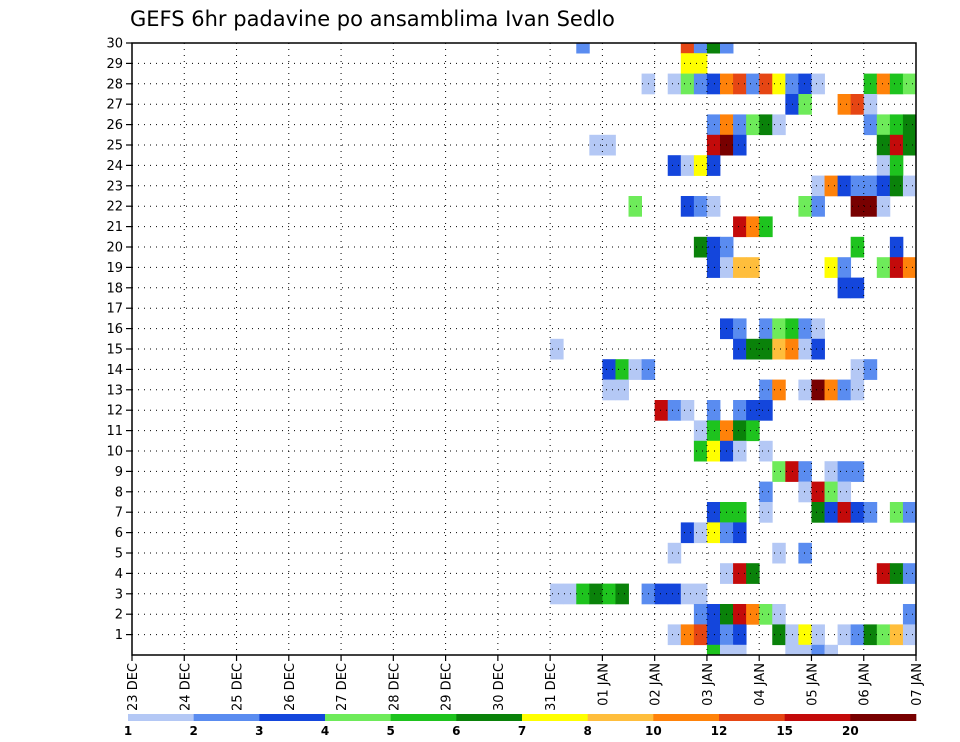 The image size is (960, 742). I want to click on legend-label: 4, so click(325, 731).